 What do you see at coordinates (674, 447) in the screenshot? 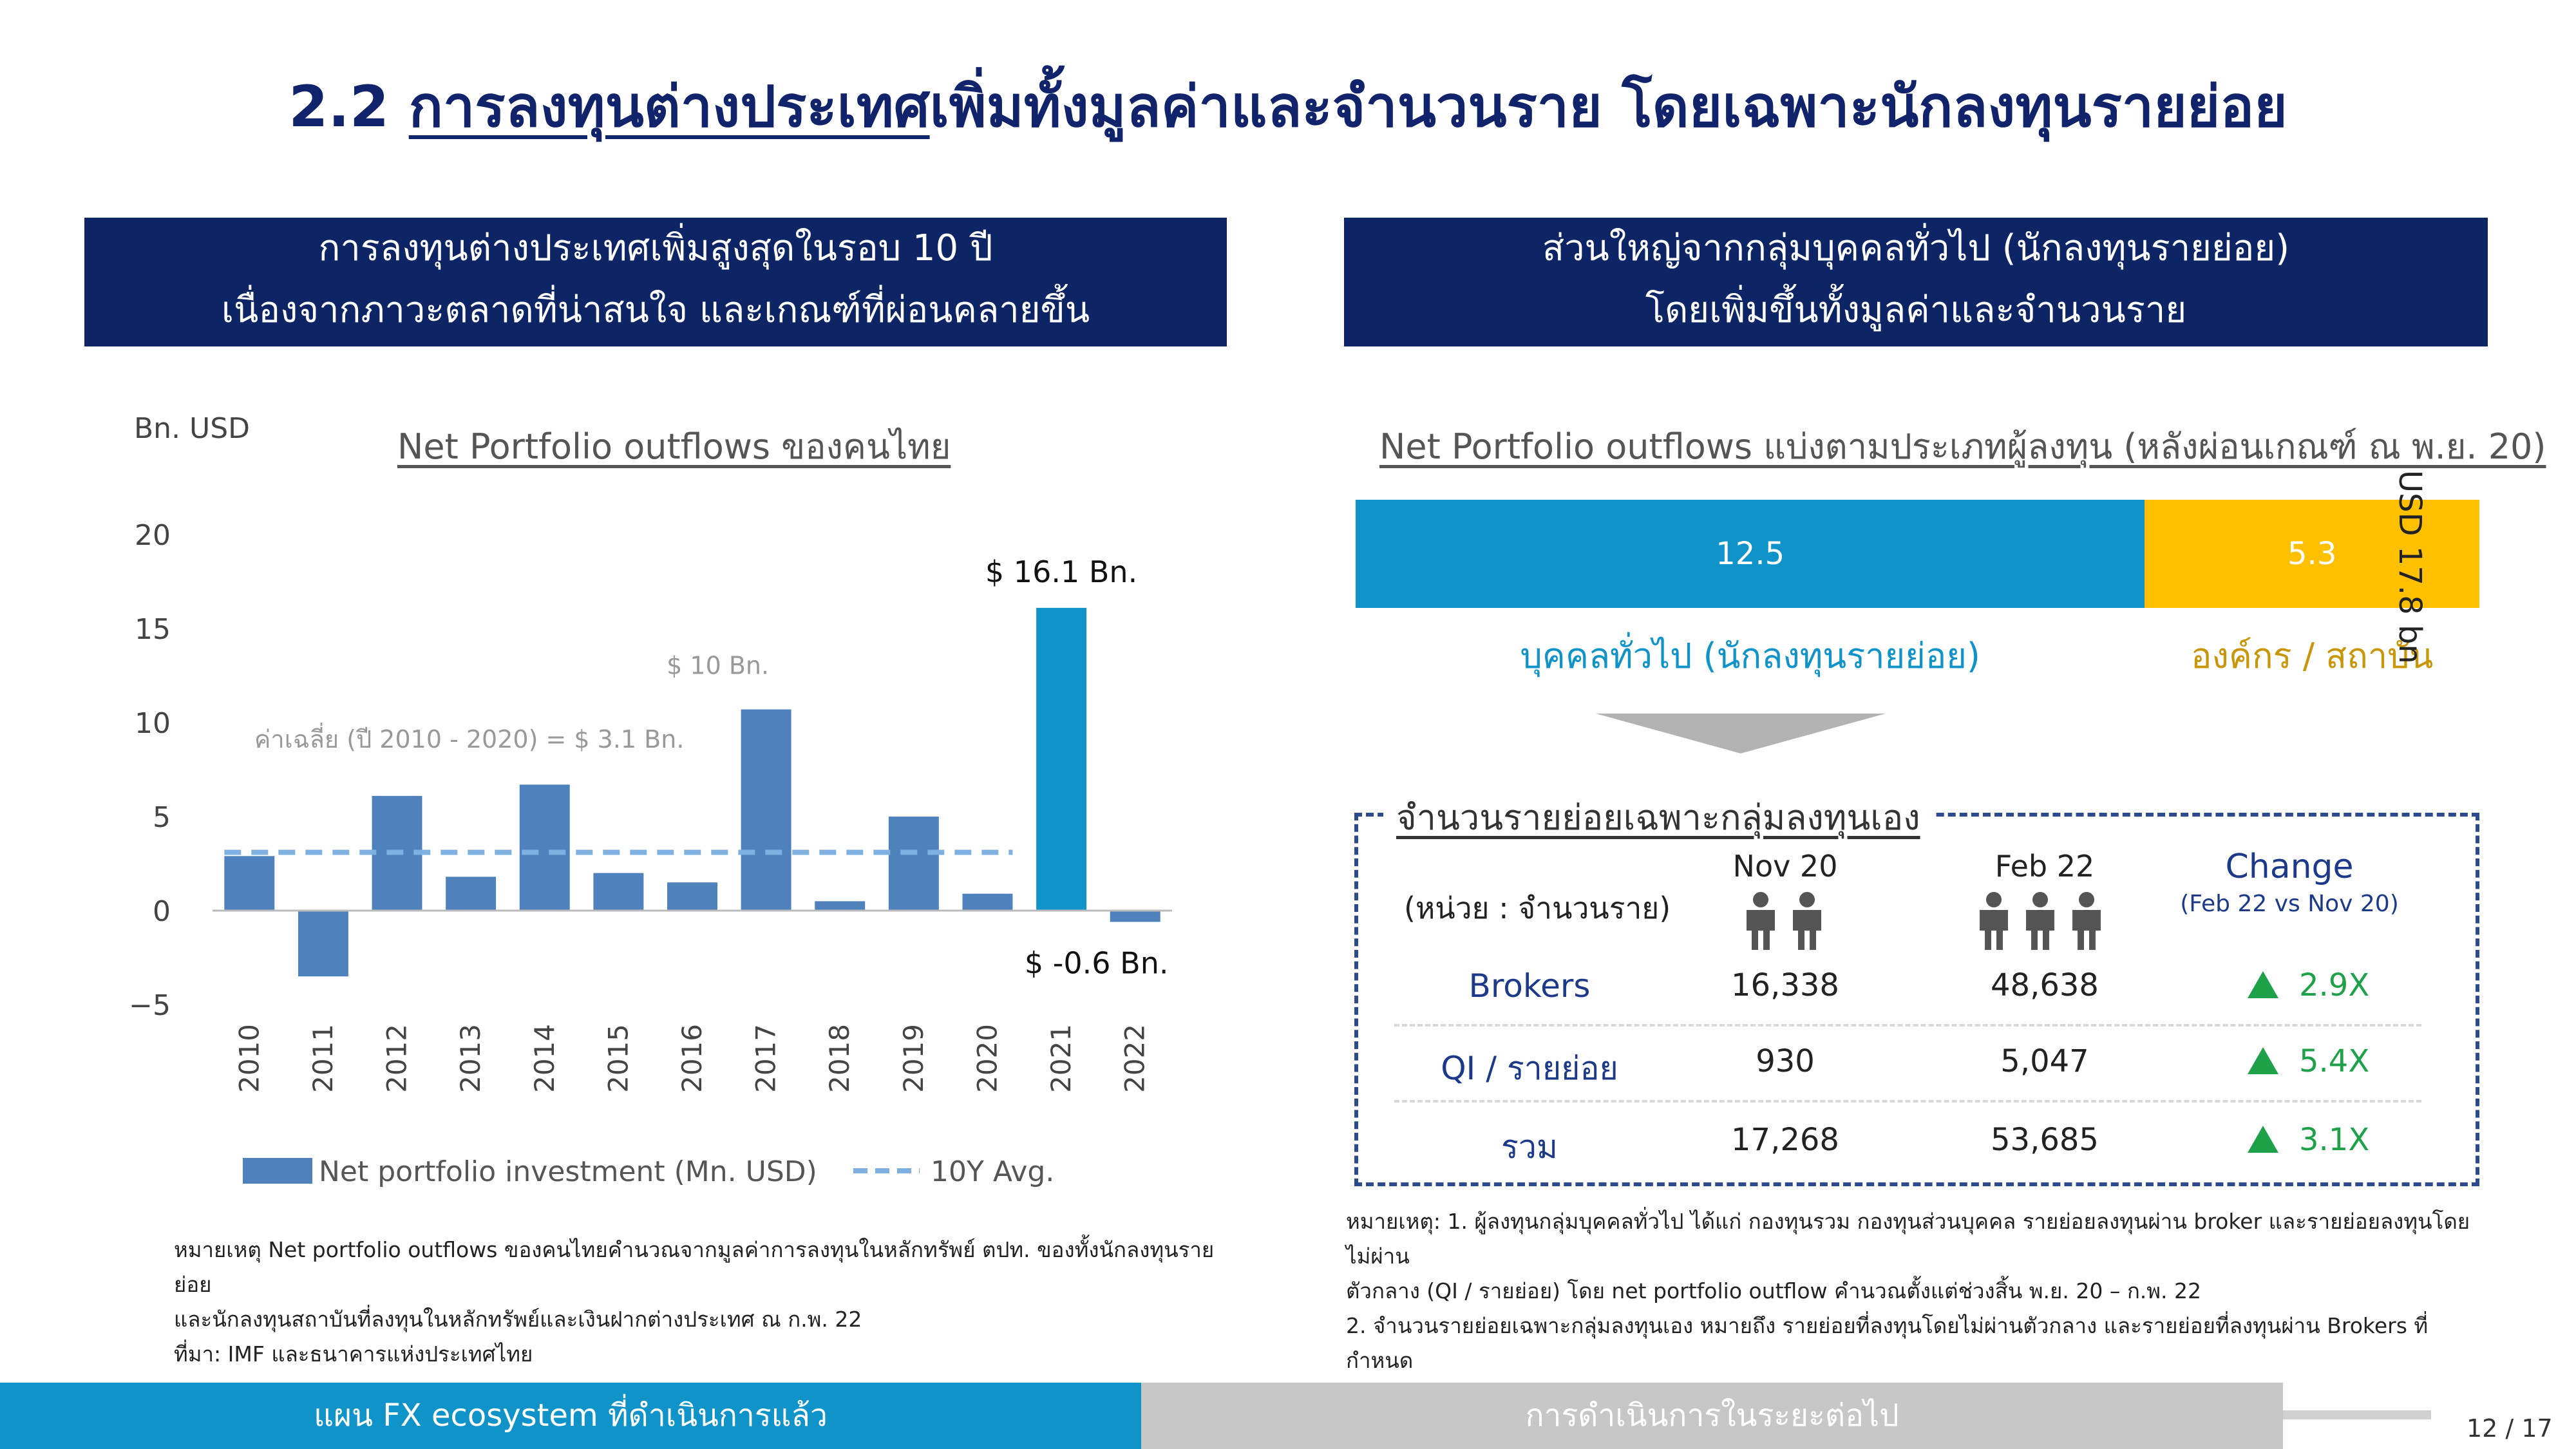
I see `bar-chart-title: Net Portfolio outflows ของคนไทย` at bounding box center [674, 447].